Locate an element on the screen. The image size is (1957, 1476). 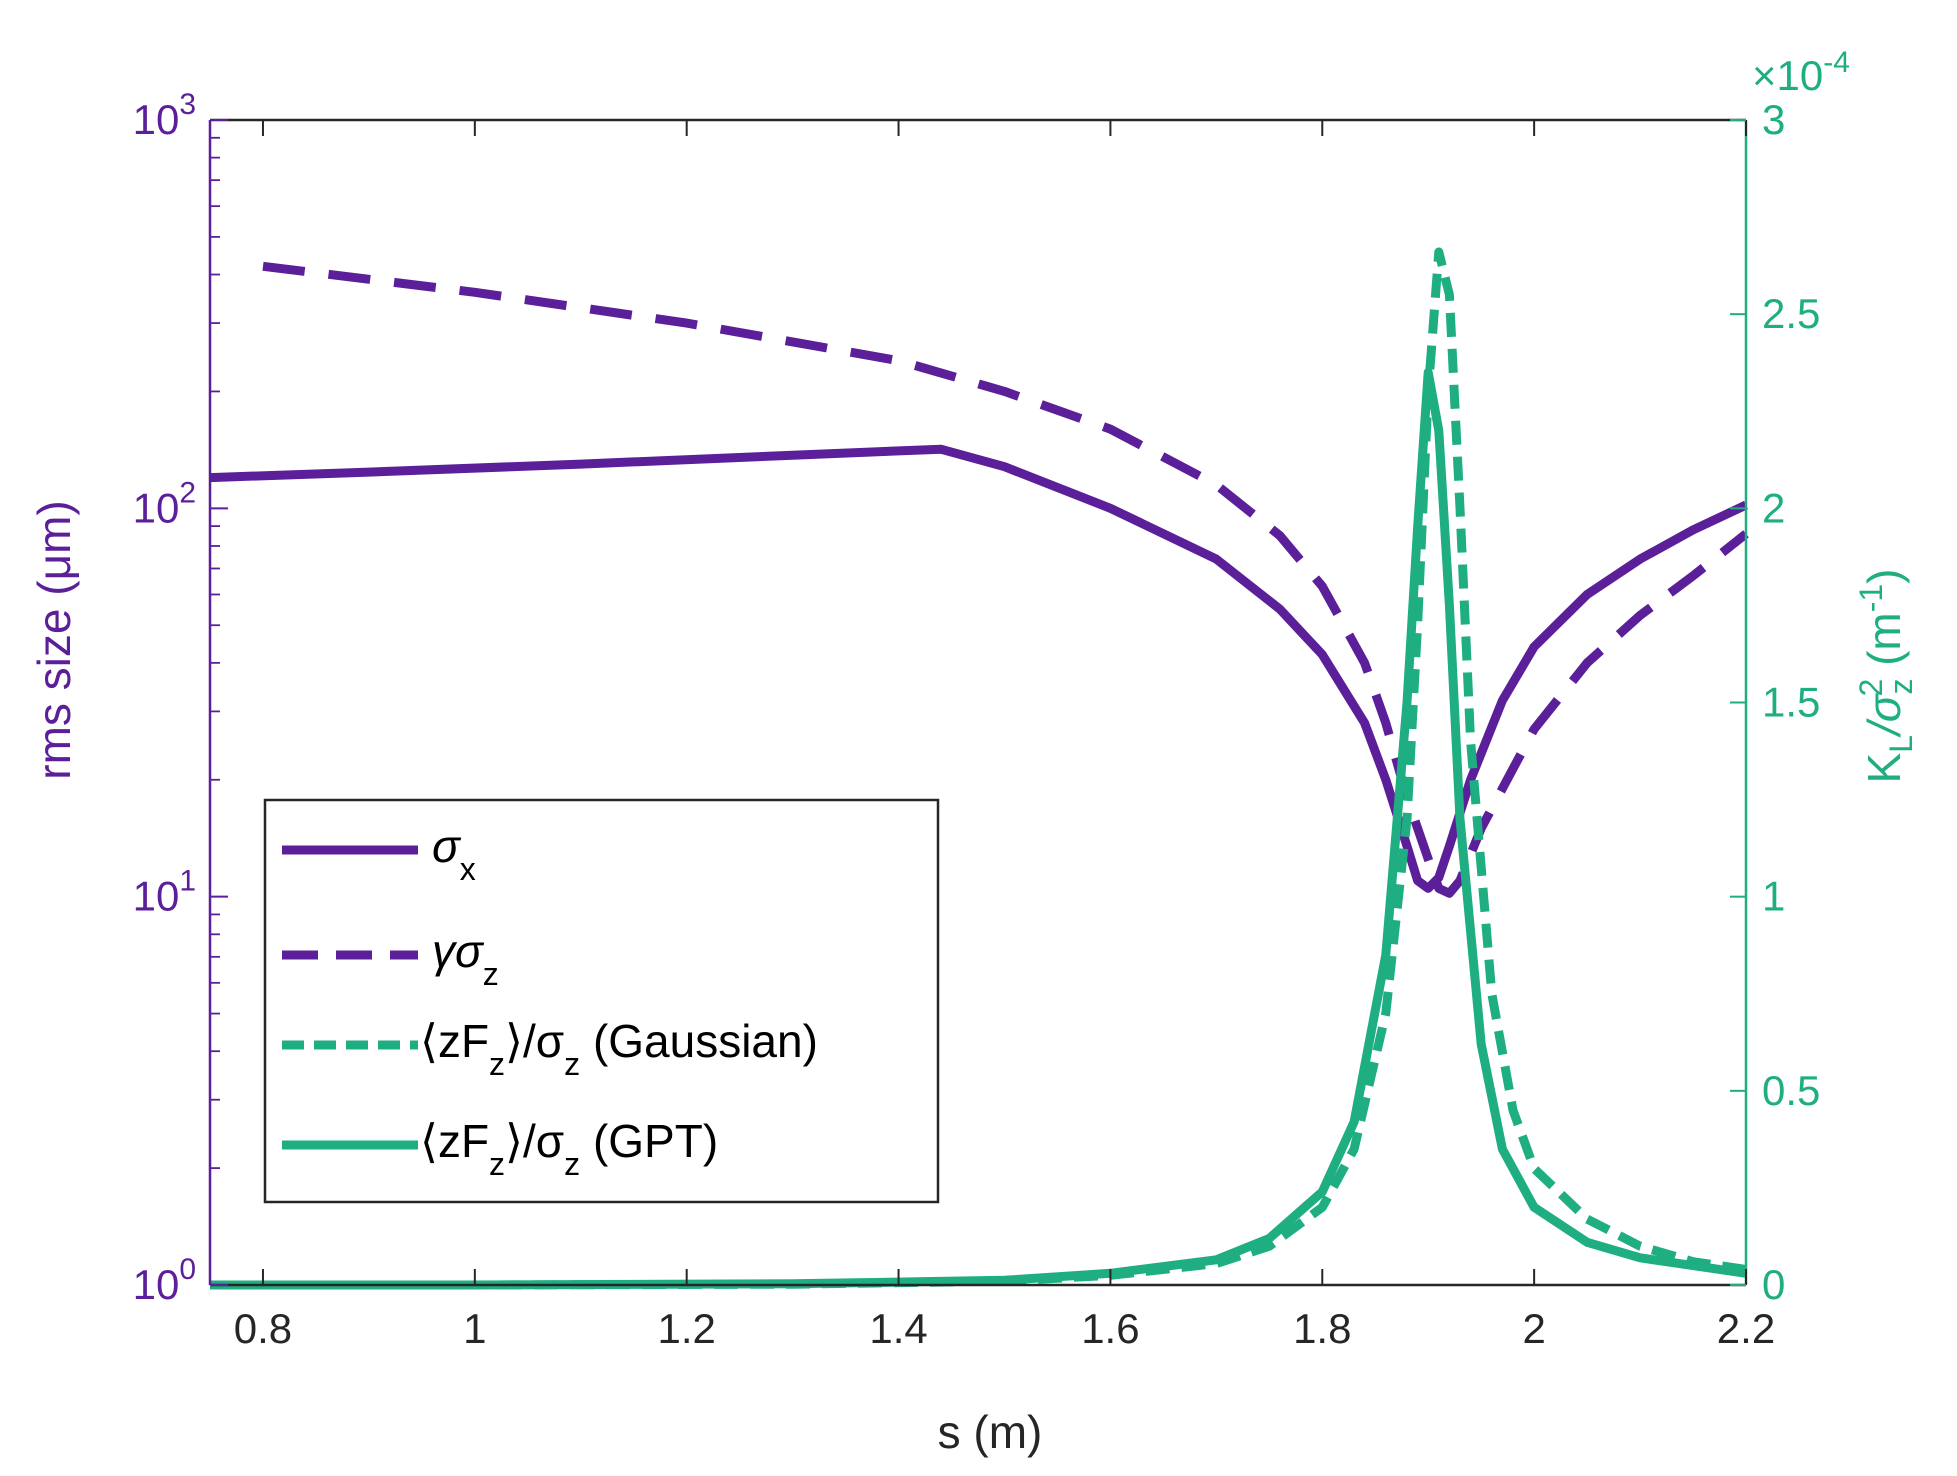
x-tick-label: 1 is located at coordinates (474, 1328).